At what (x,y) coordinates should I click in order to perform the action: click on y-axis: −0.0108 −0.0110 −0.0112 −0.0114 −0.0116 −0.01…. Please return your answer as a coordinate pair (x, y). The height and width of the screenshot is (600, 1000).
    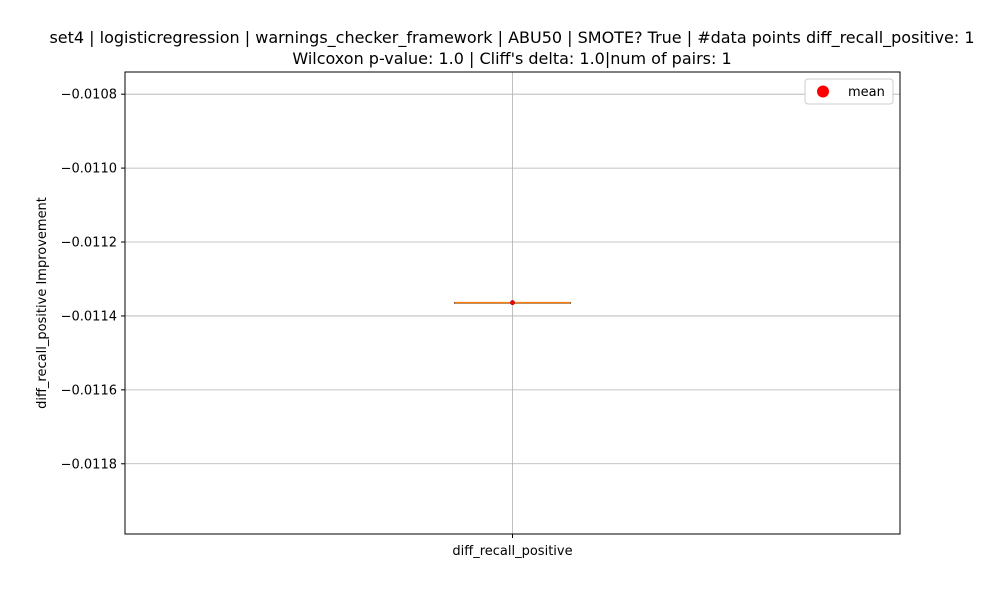
    Looking at the image, I should click on (93, 280).